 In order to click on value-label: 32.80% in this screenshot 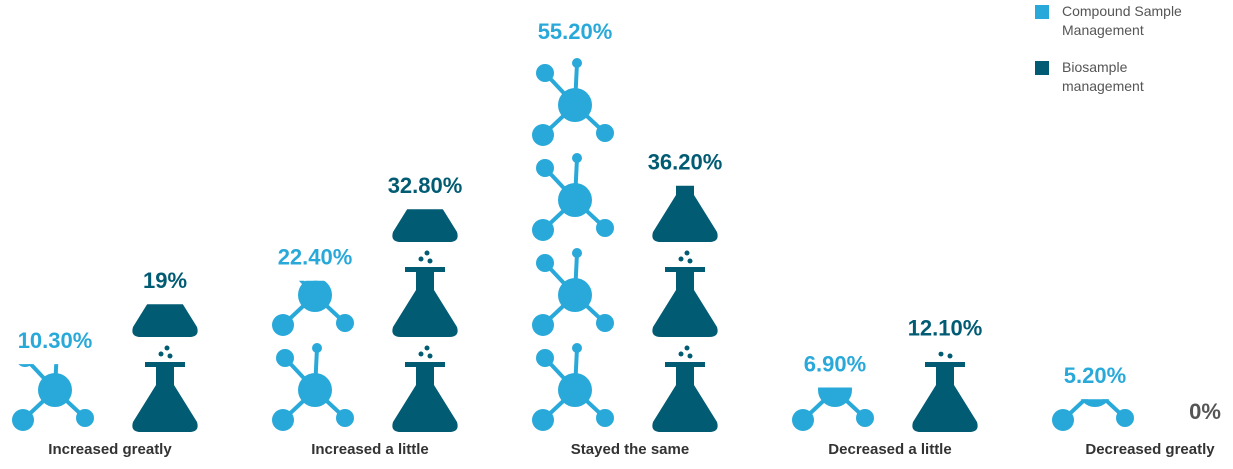, I will do `click(425, 185)`.